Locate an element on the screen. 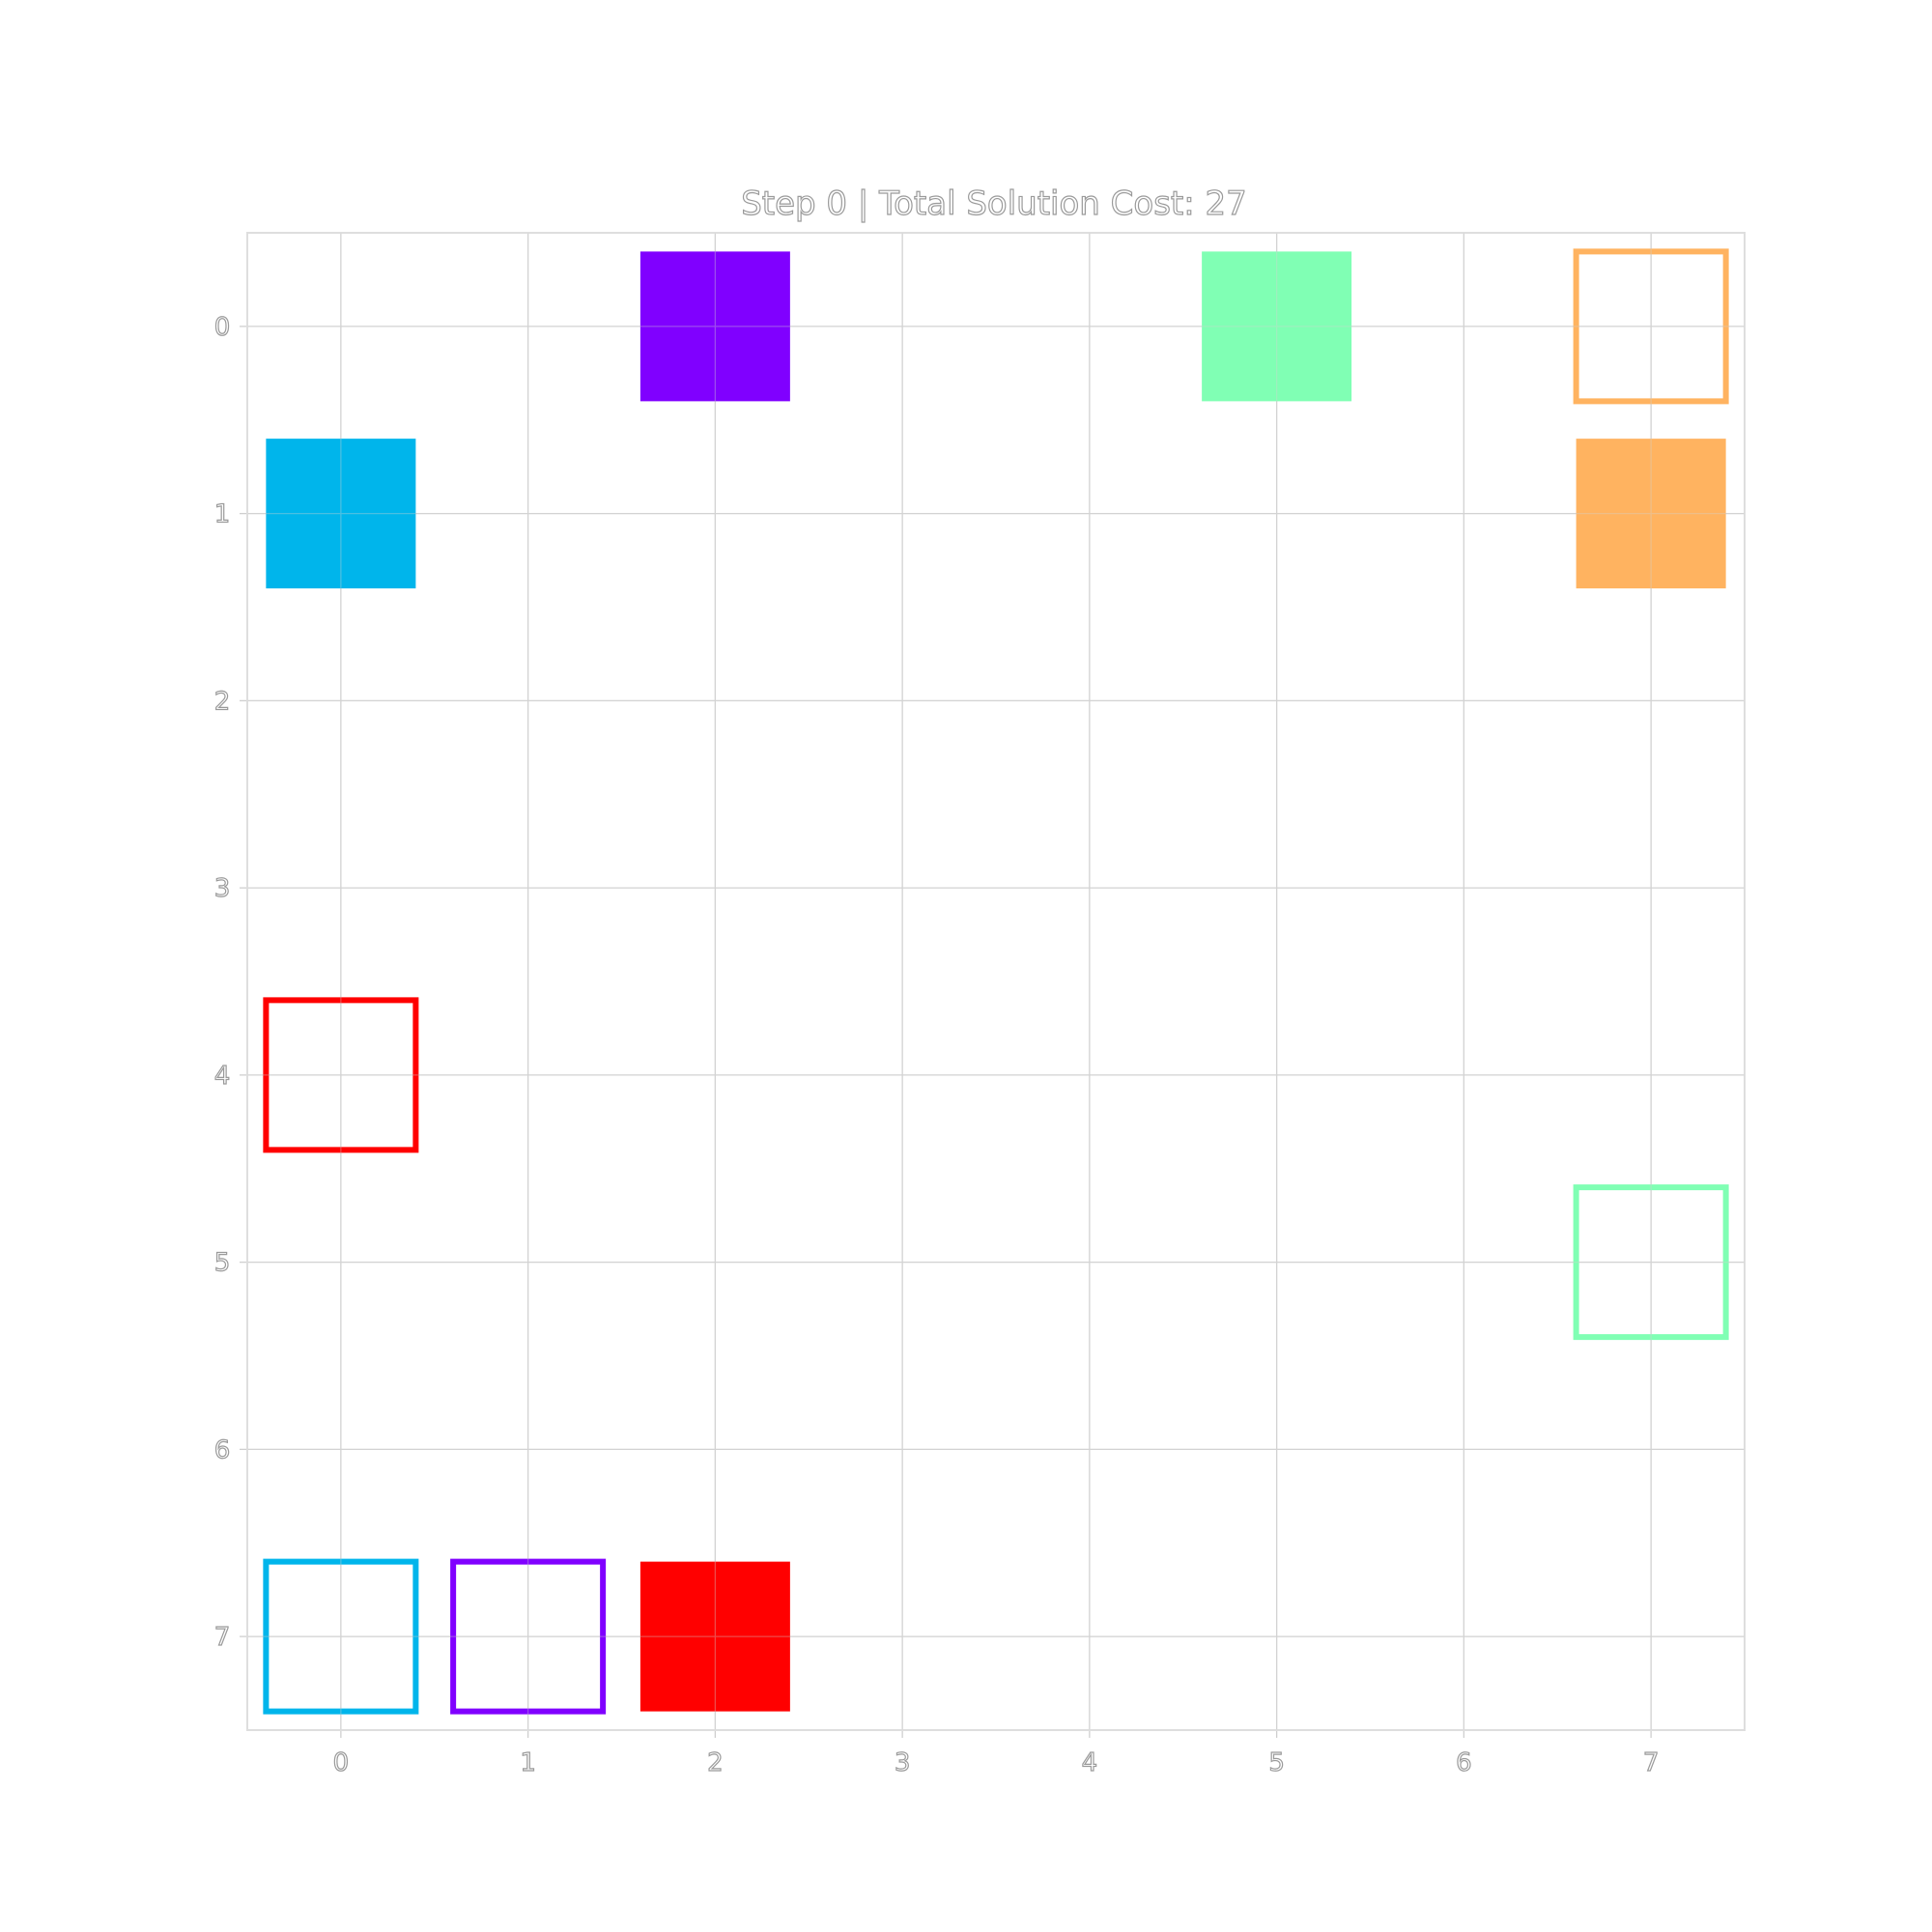  x-tick-label: 4 is located at coordinates (1090, 1762).